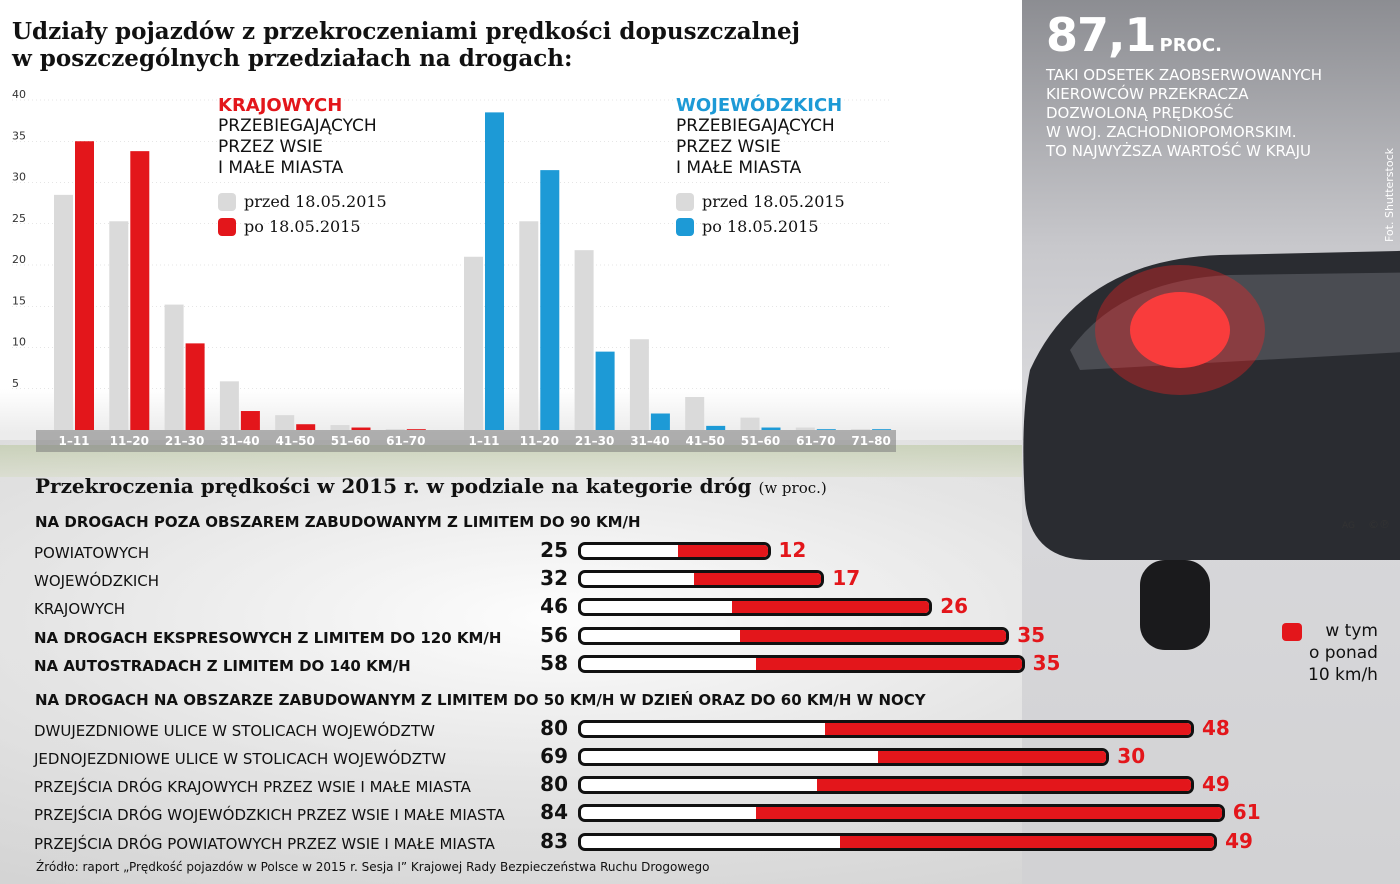  Describe the element at coordinates (1147, 94) in the screenshot. I see `stat-desc-line: KIEROWCÓW PRZEKRACZA` at that location.